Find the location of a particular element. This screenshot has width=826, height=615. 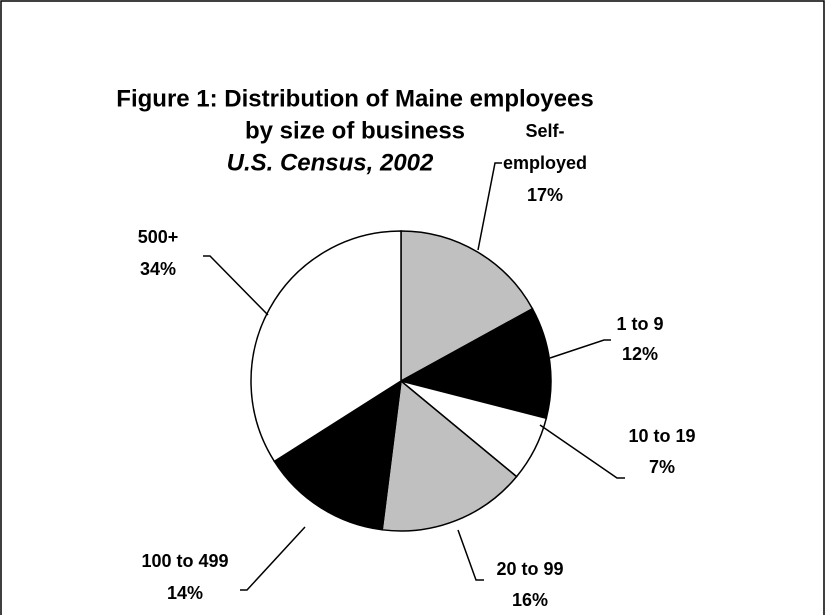

value-label: 12% is located at coordinates (640, 354).